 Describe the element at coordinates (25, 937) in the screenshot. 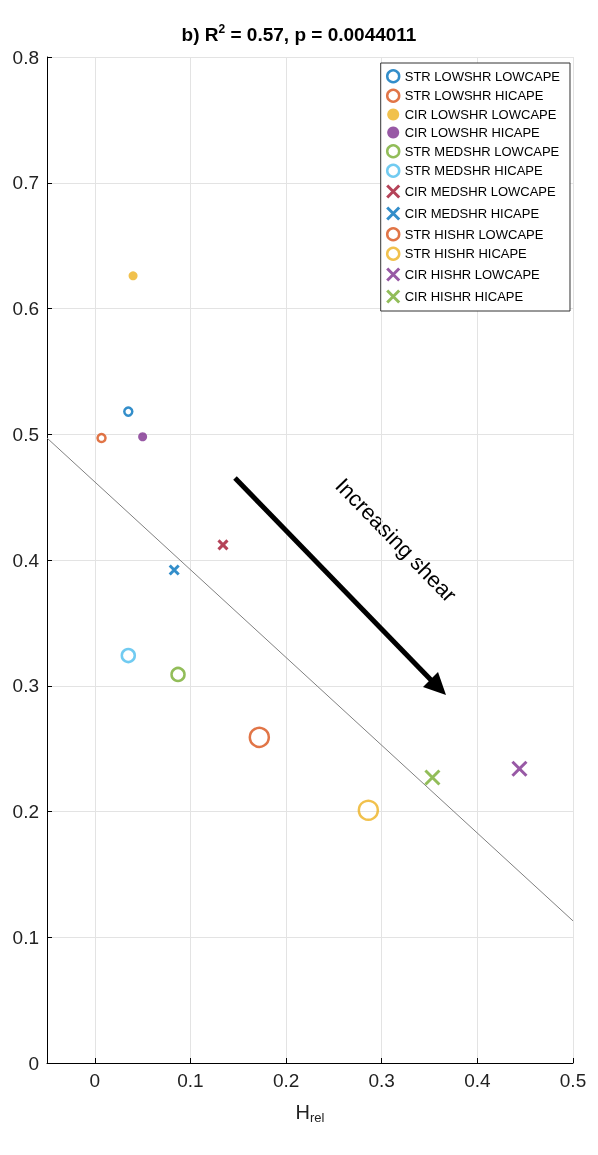

I see `y-tick-label: 0.1` at that location.